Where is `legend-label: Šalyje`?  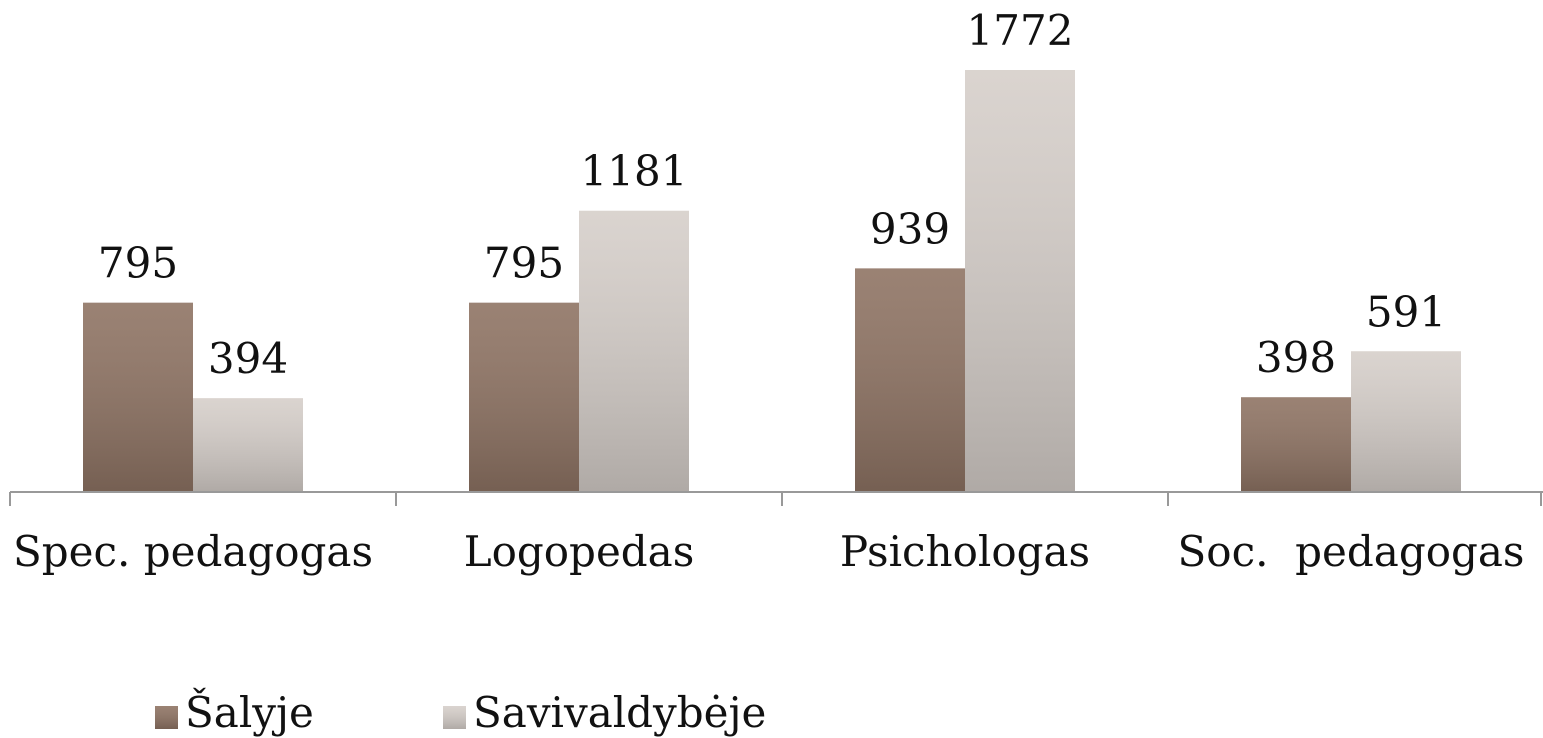
legend-label: Šalyje is located at coordinates (249, 712).